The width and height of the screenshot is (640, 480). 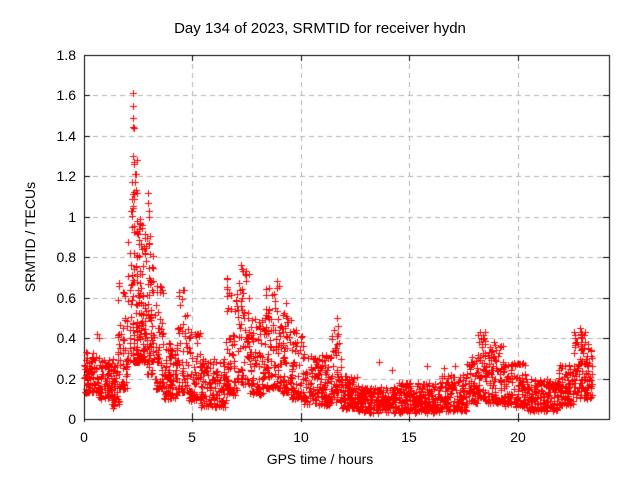 What do you see at coordinates (84, 437) in the screenshot?
I see `x-tick-label: 0` at bounding box center [84, 437].